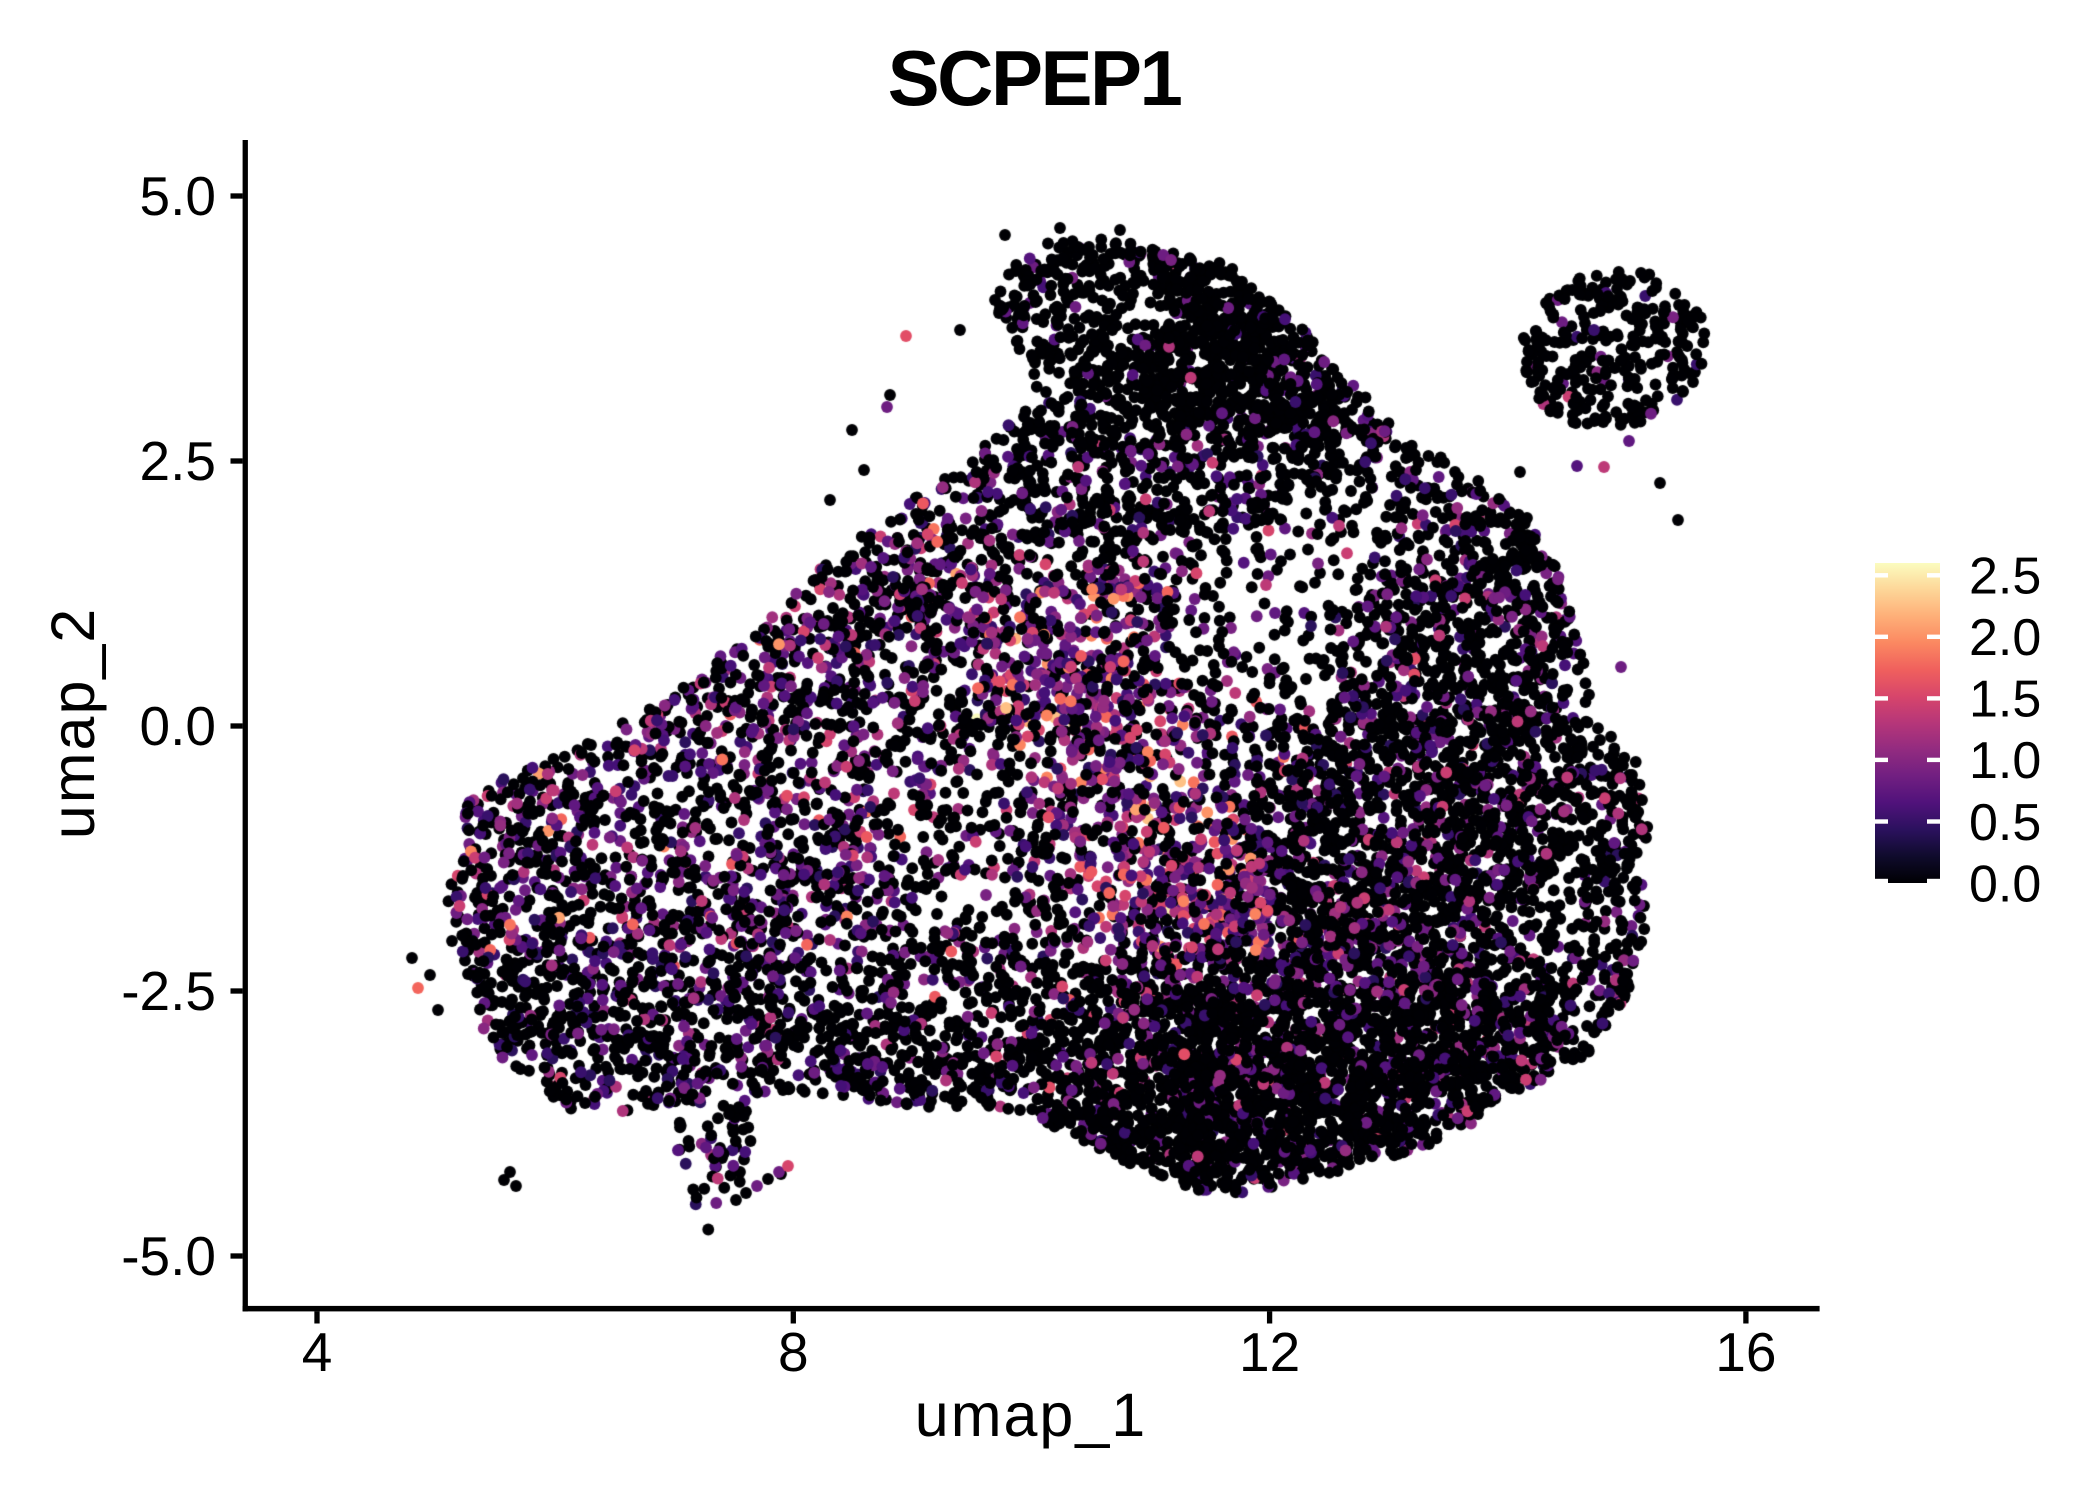 This screenshot has width=2100, height=1500. What do you see at coordinates (2005, 638) in the screenshot?
I see `svg-text: 2.0` at bounding box center [2005, 638].